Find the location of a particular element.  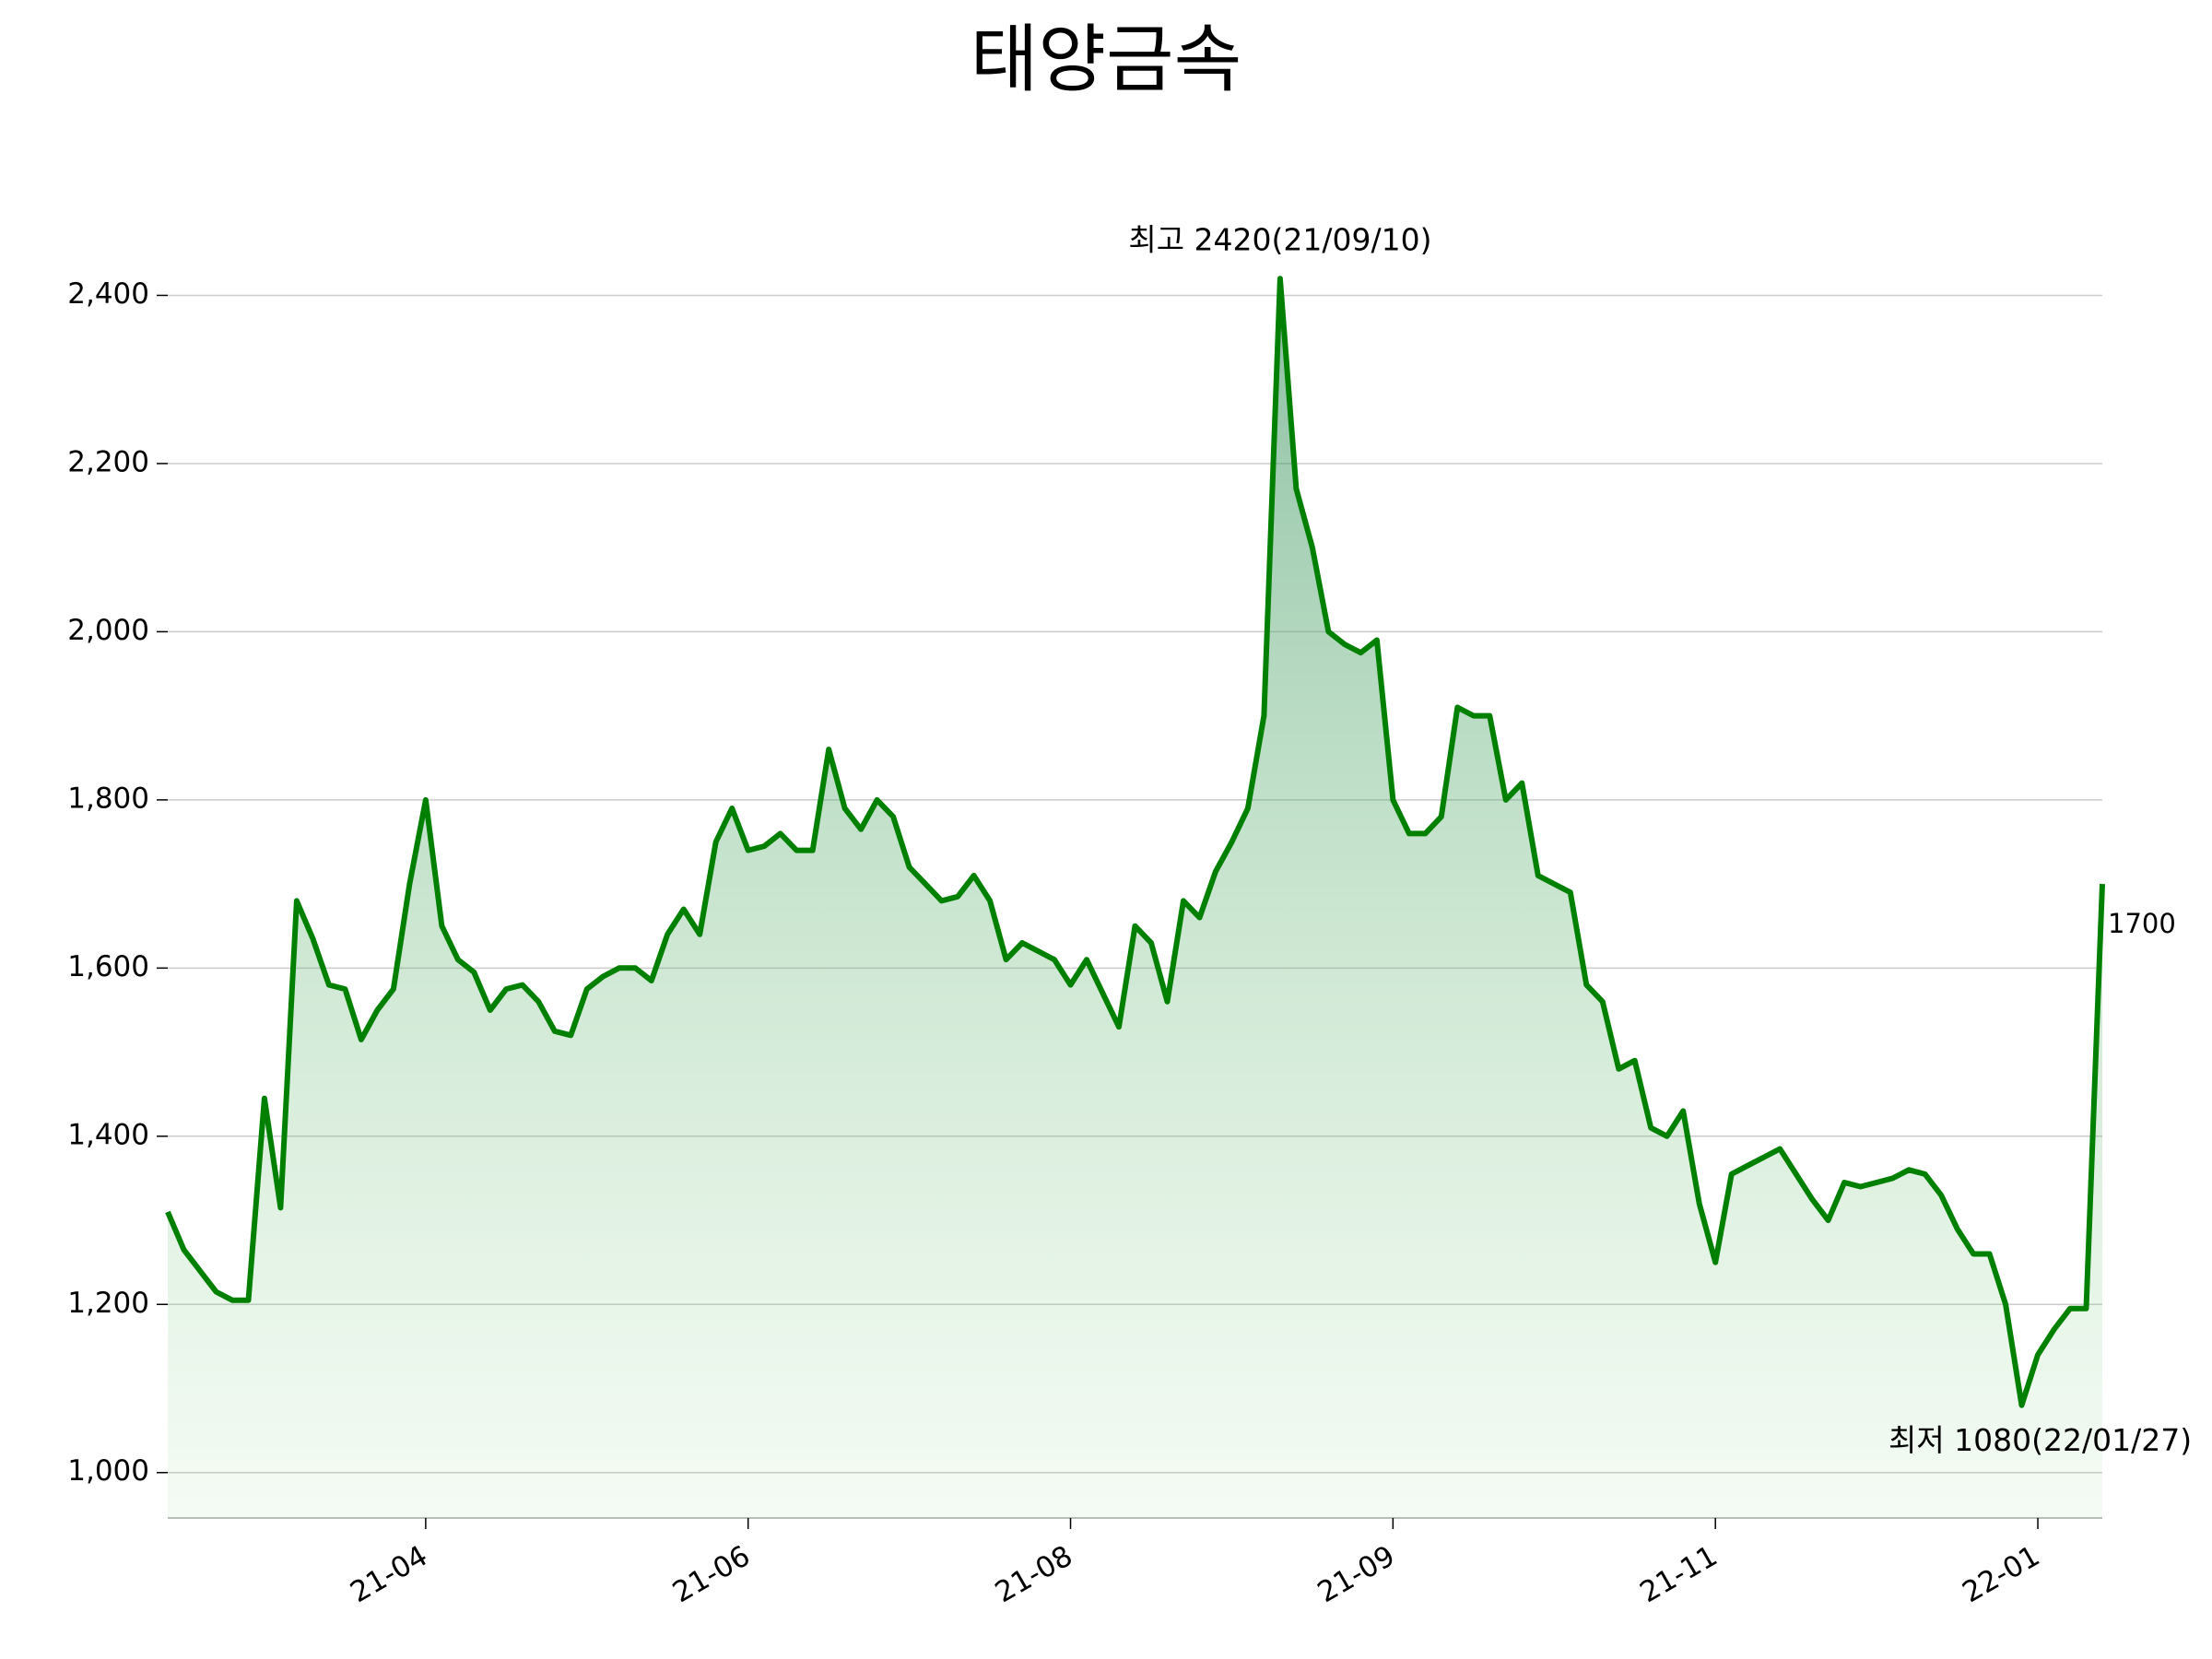

x-tick-label: 21-11 is located at coordinates (1678, 1574).